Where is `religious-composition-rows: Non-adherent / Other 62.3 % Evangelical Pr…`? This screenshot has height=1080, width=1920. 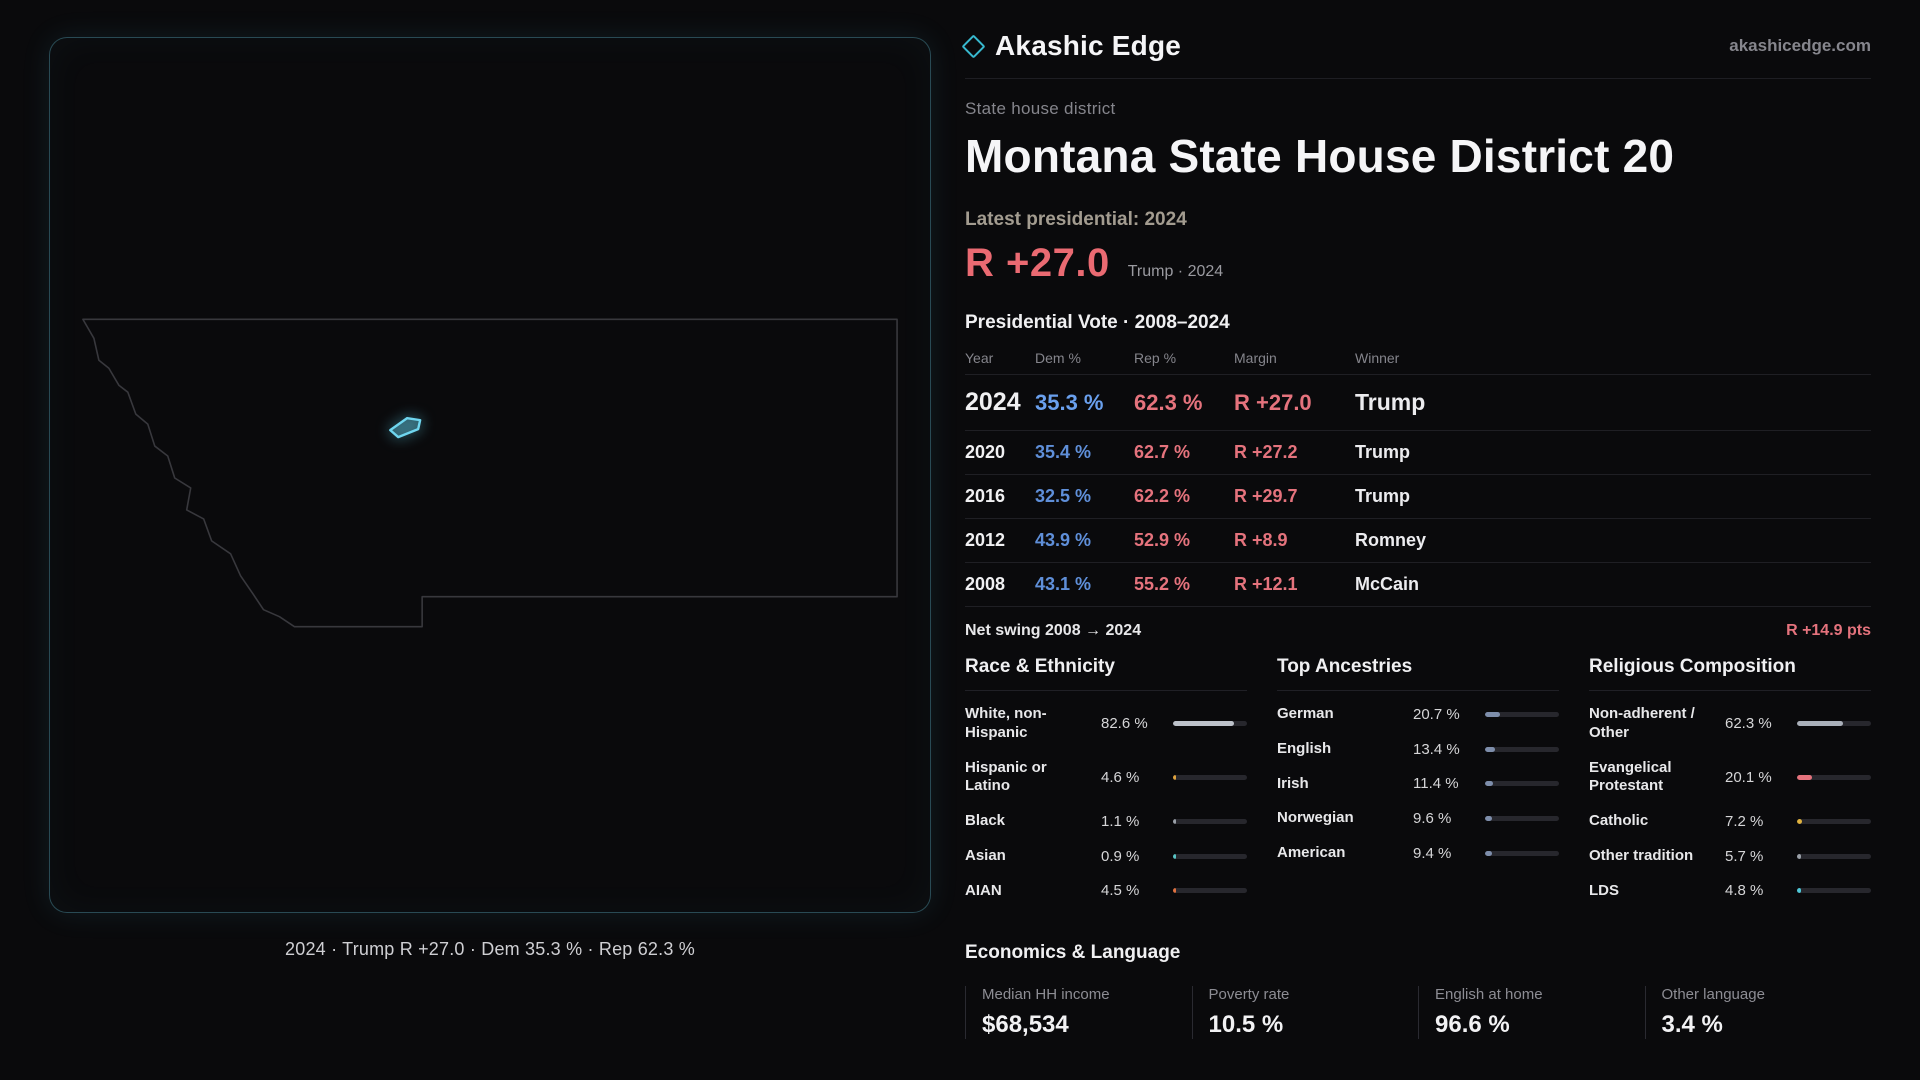
religious-composition-rows: Non-adherent / Other 62.3 % Evangelical Pr… is located at coordinates (1730, 802).